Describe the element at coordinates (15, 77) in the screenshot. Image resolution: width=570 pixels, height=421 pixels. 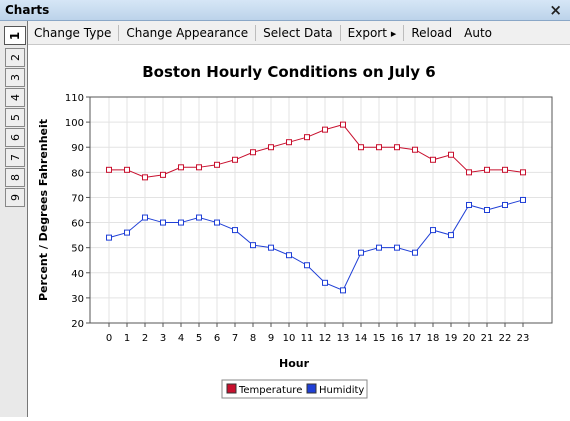
I see `tab-3: 3` at that location.